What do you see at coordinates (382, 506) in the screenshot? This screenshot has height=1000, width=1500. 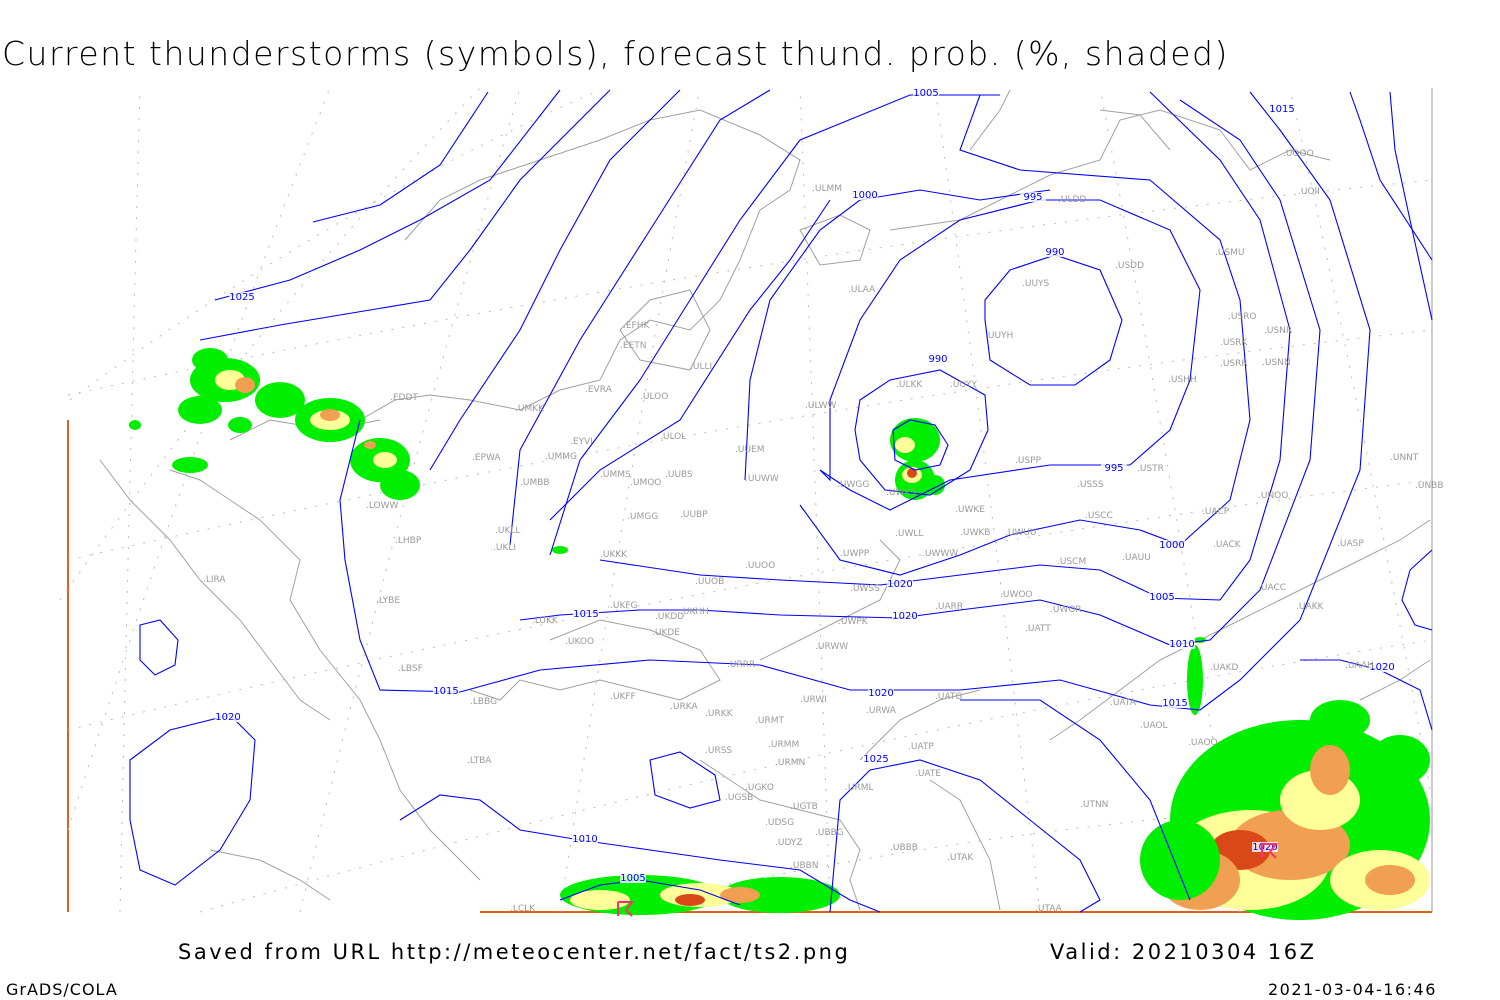 I see `station-label: .LOWW` at bounding box center [382, 506].